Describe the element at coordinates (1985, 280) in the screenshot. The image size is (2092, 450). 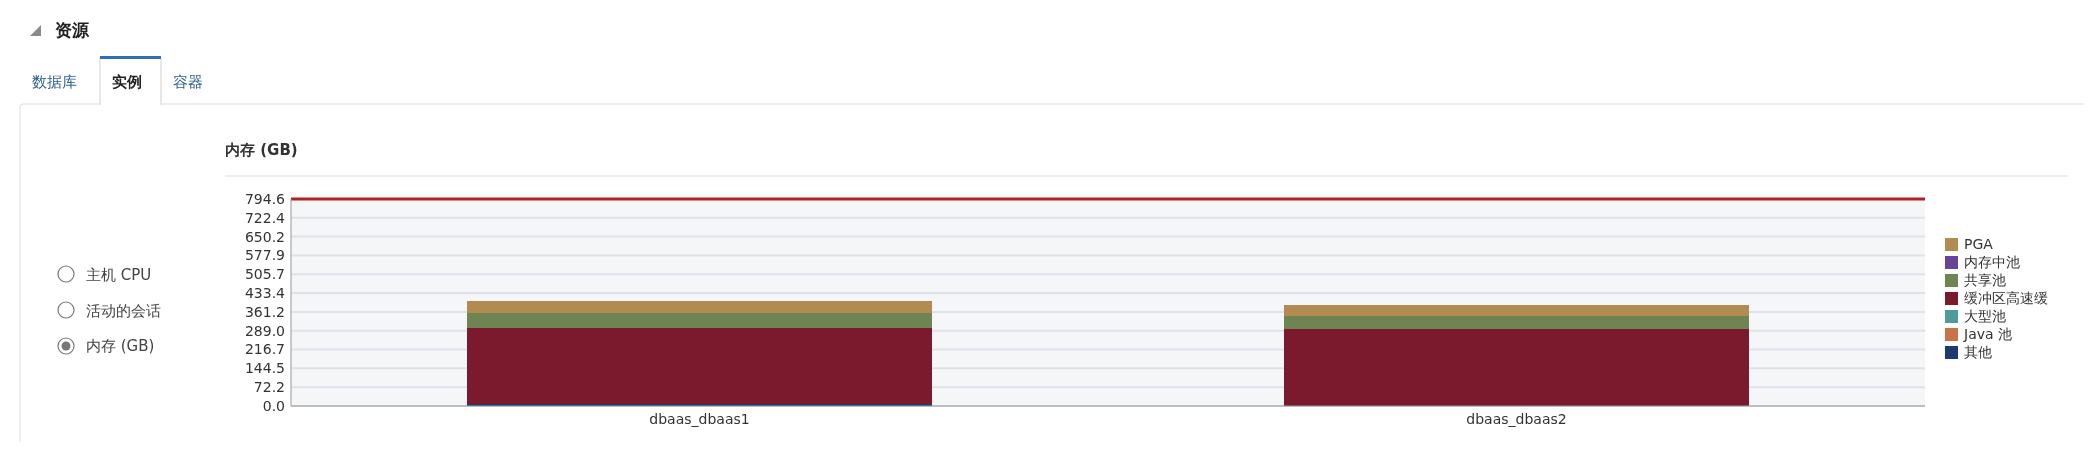
I see `legend-label: 共享池` at that location.